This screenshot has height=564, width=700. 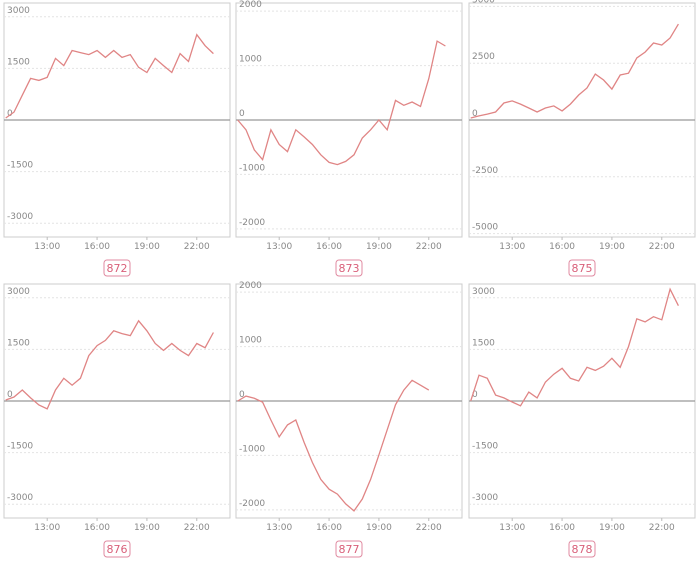 I want to click on y-tick-label: -2500, so click(x=485, y=171).